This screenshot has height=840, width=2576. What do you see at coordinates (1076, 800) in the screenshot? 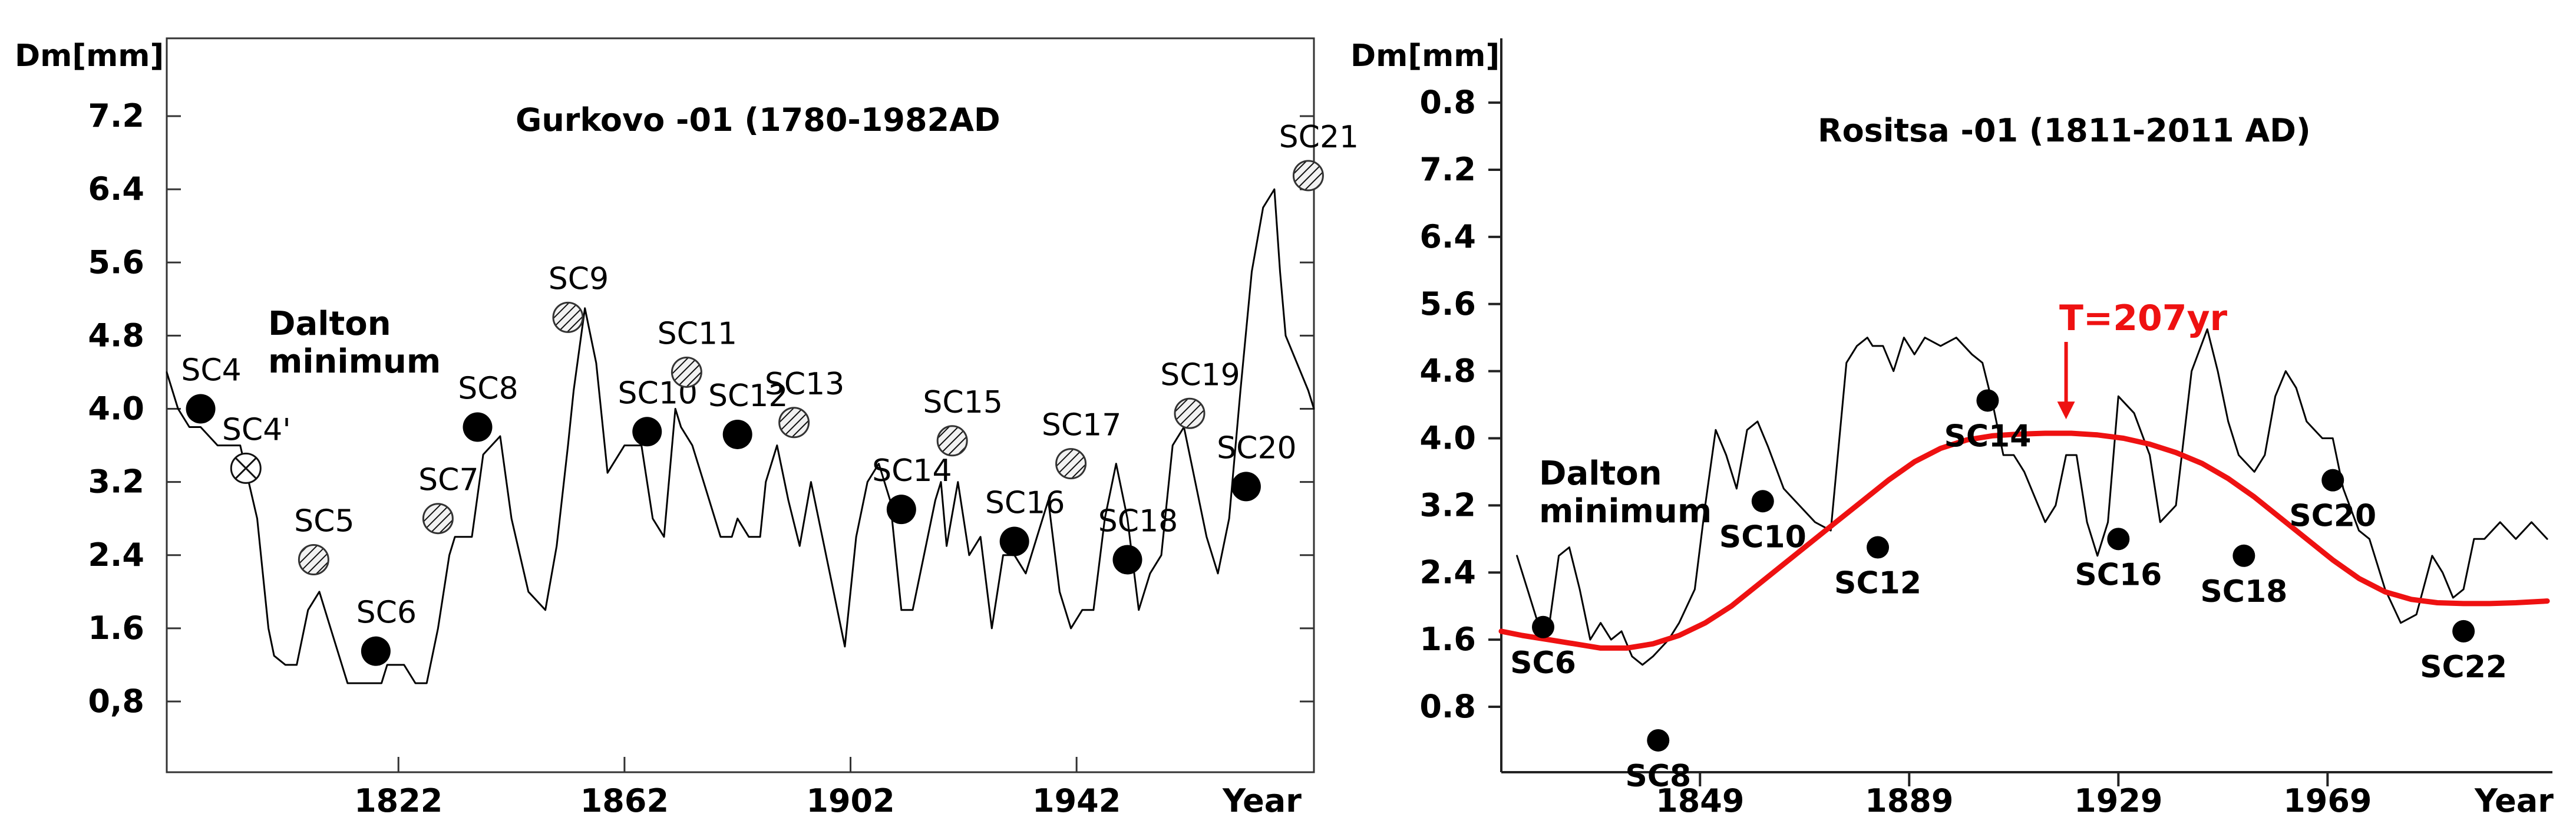
I see `x-tick-label: 1942` at bounding box center [1076, 800].